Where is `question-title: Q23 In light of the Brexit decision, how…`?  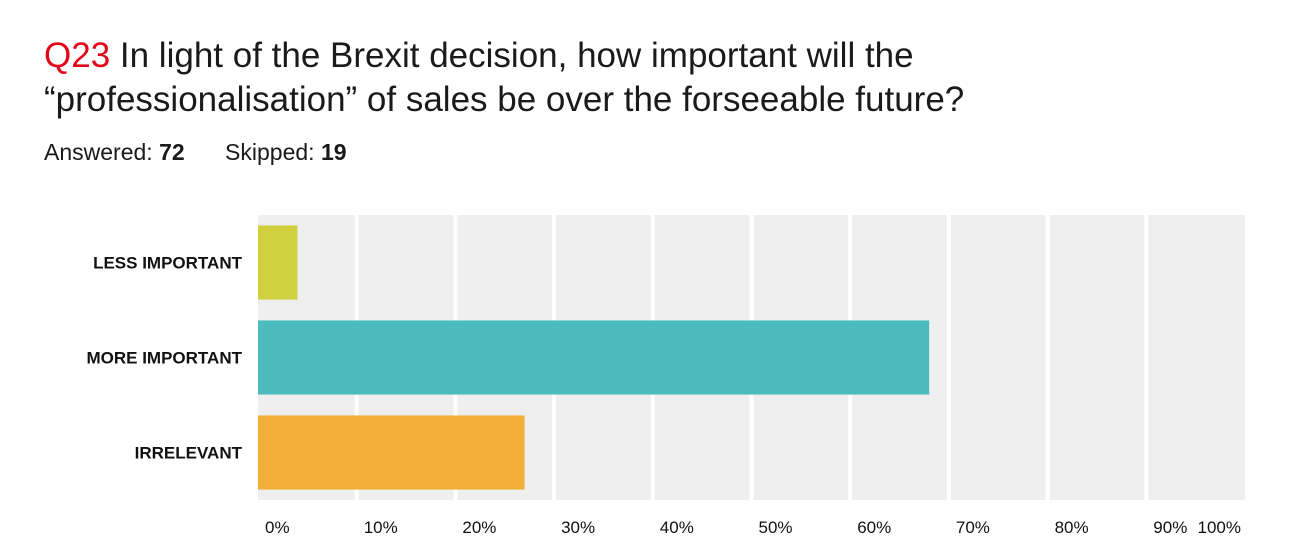
question-title: Q23 In light of the Brexit decision, how… is located at coordinates (644, 78).